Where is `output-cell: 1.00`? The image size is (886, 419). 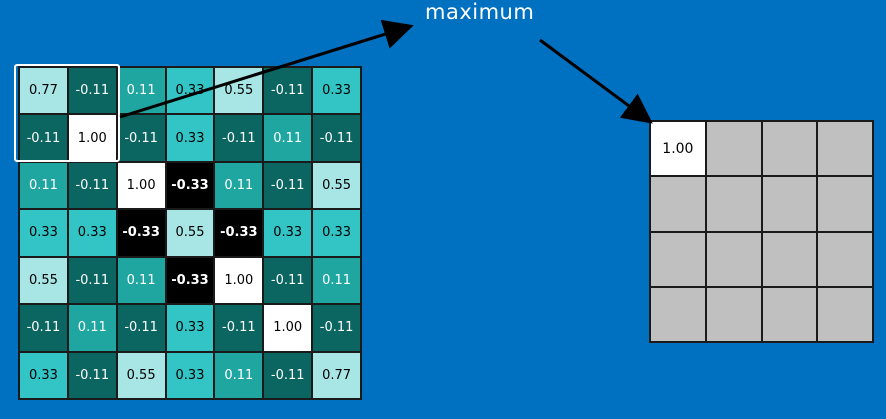 output-cell: 1.00 is located at coordinates (678, 149).